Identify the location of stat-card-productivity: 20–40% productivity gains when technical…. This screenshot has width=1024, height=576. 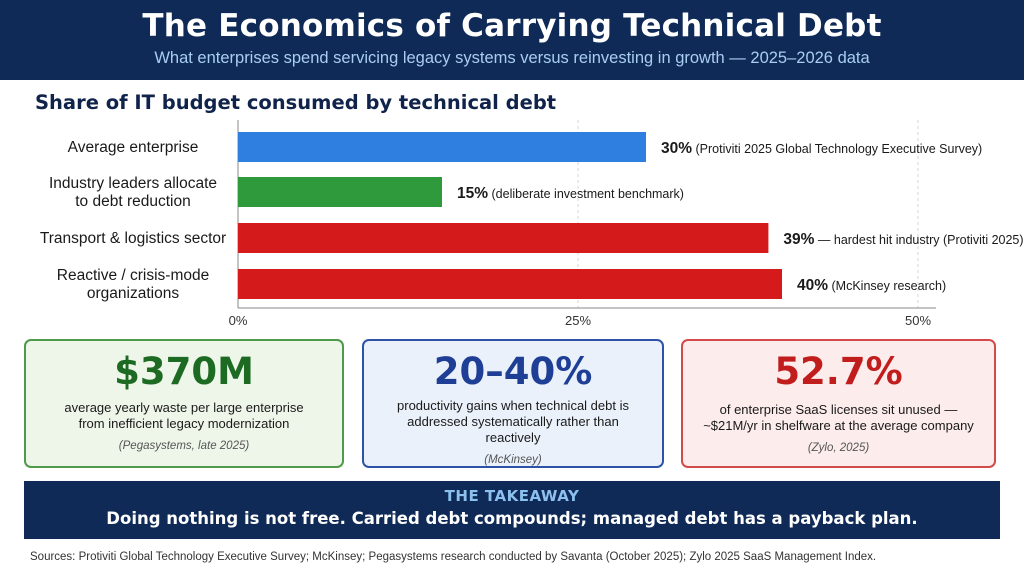
(513, 403).